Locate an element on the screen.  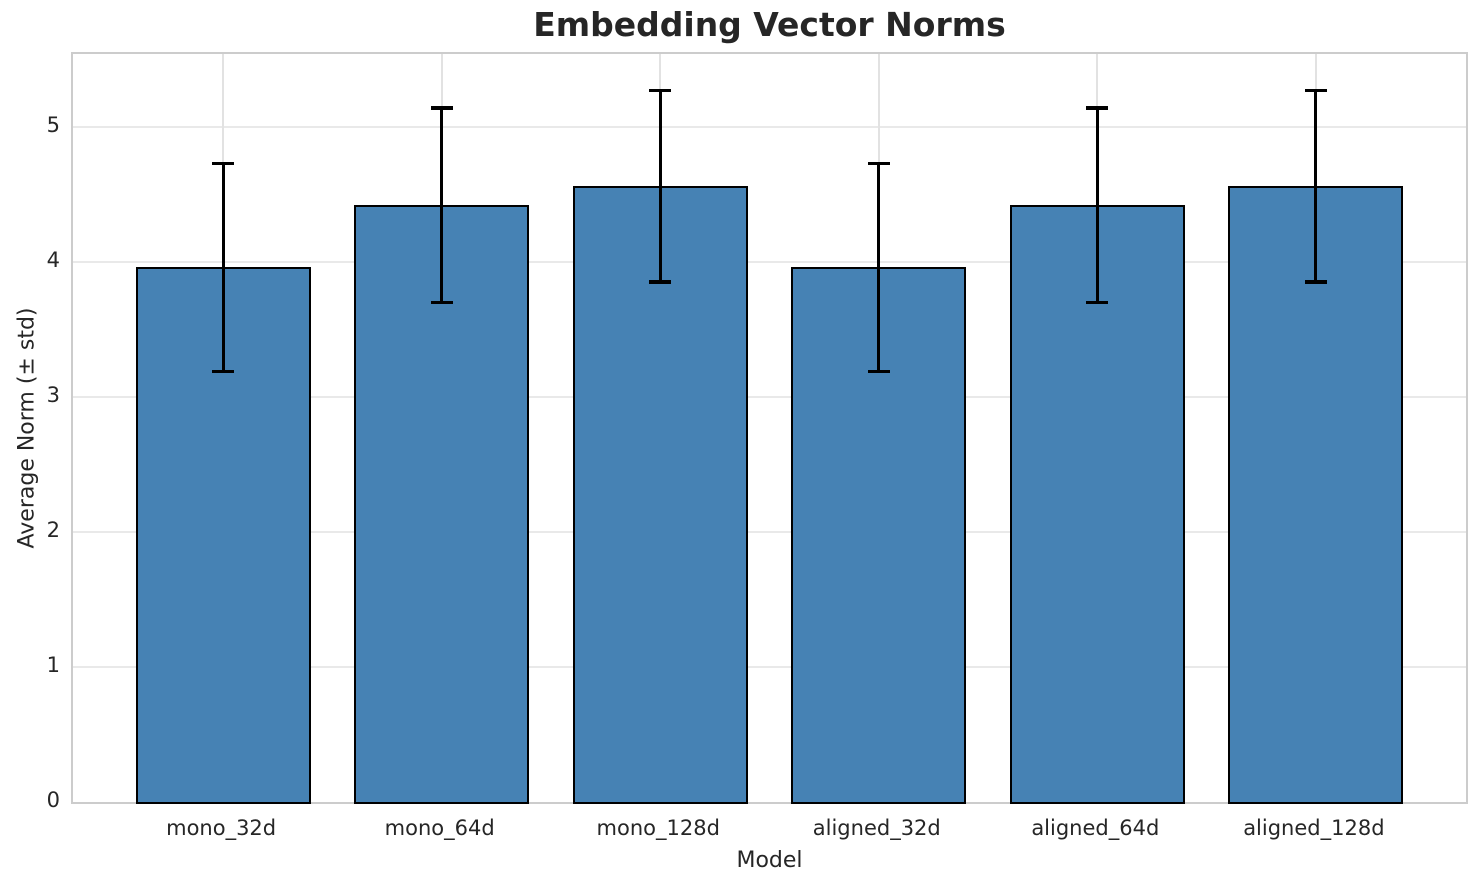
y-tick-label-2: 2 is located at coordinates (53, 529).